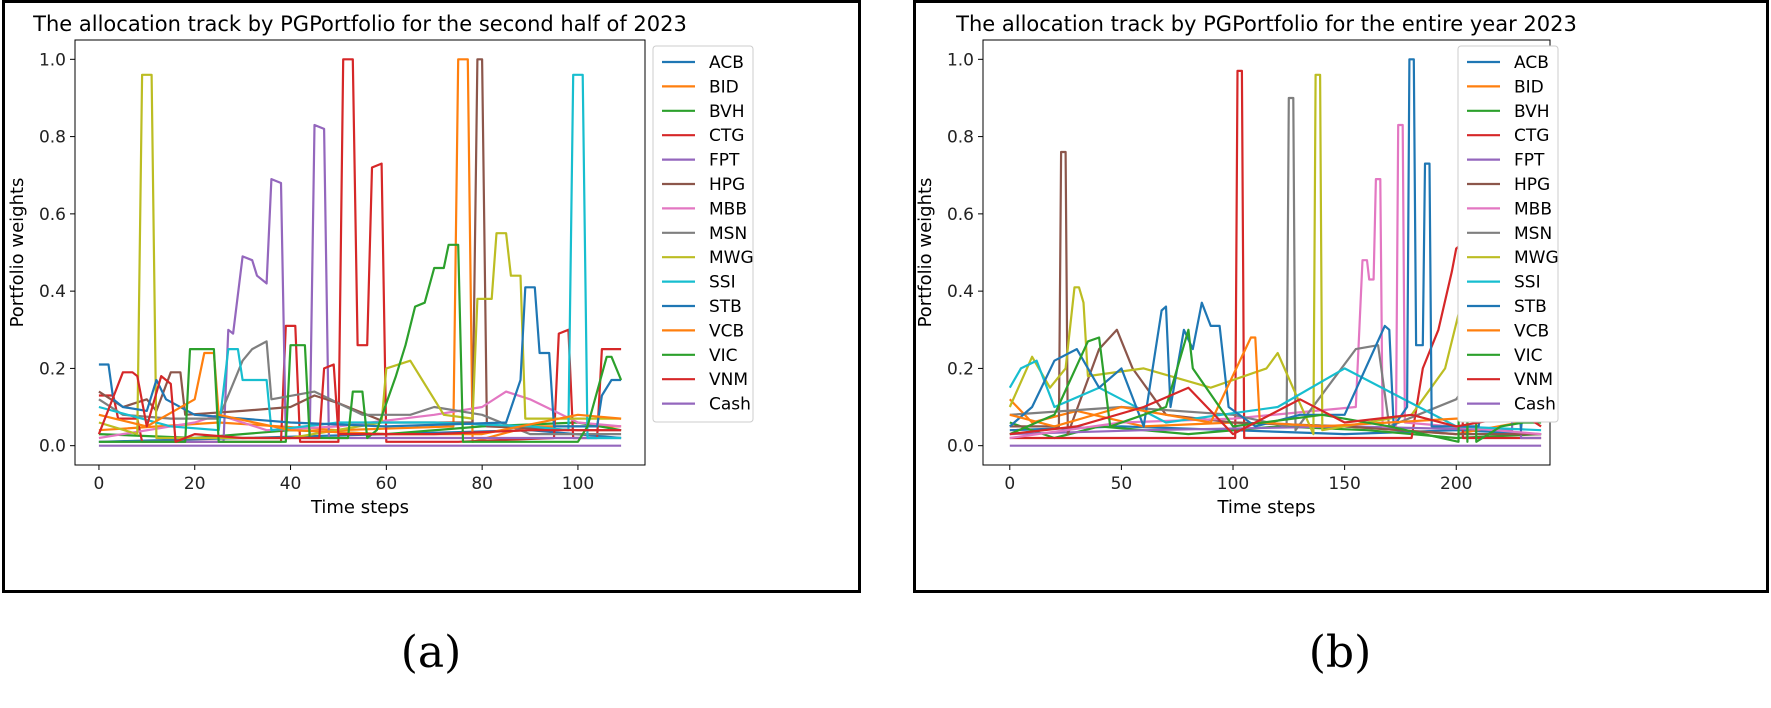  What do you see at coordinates (1344, 484) in the screenshot?
I see `x-tick-label: 150` at bounding box center [1344, 484].